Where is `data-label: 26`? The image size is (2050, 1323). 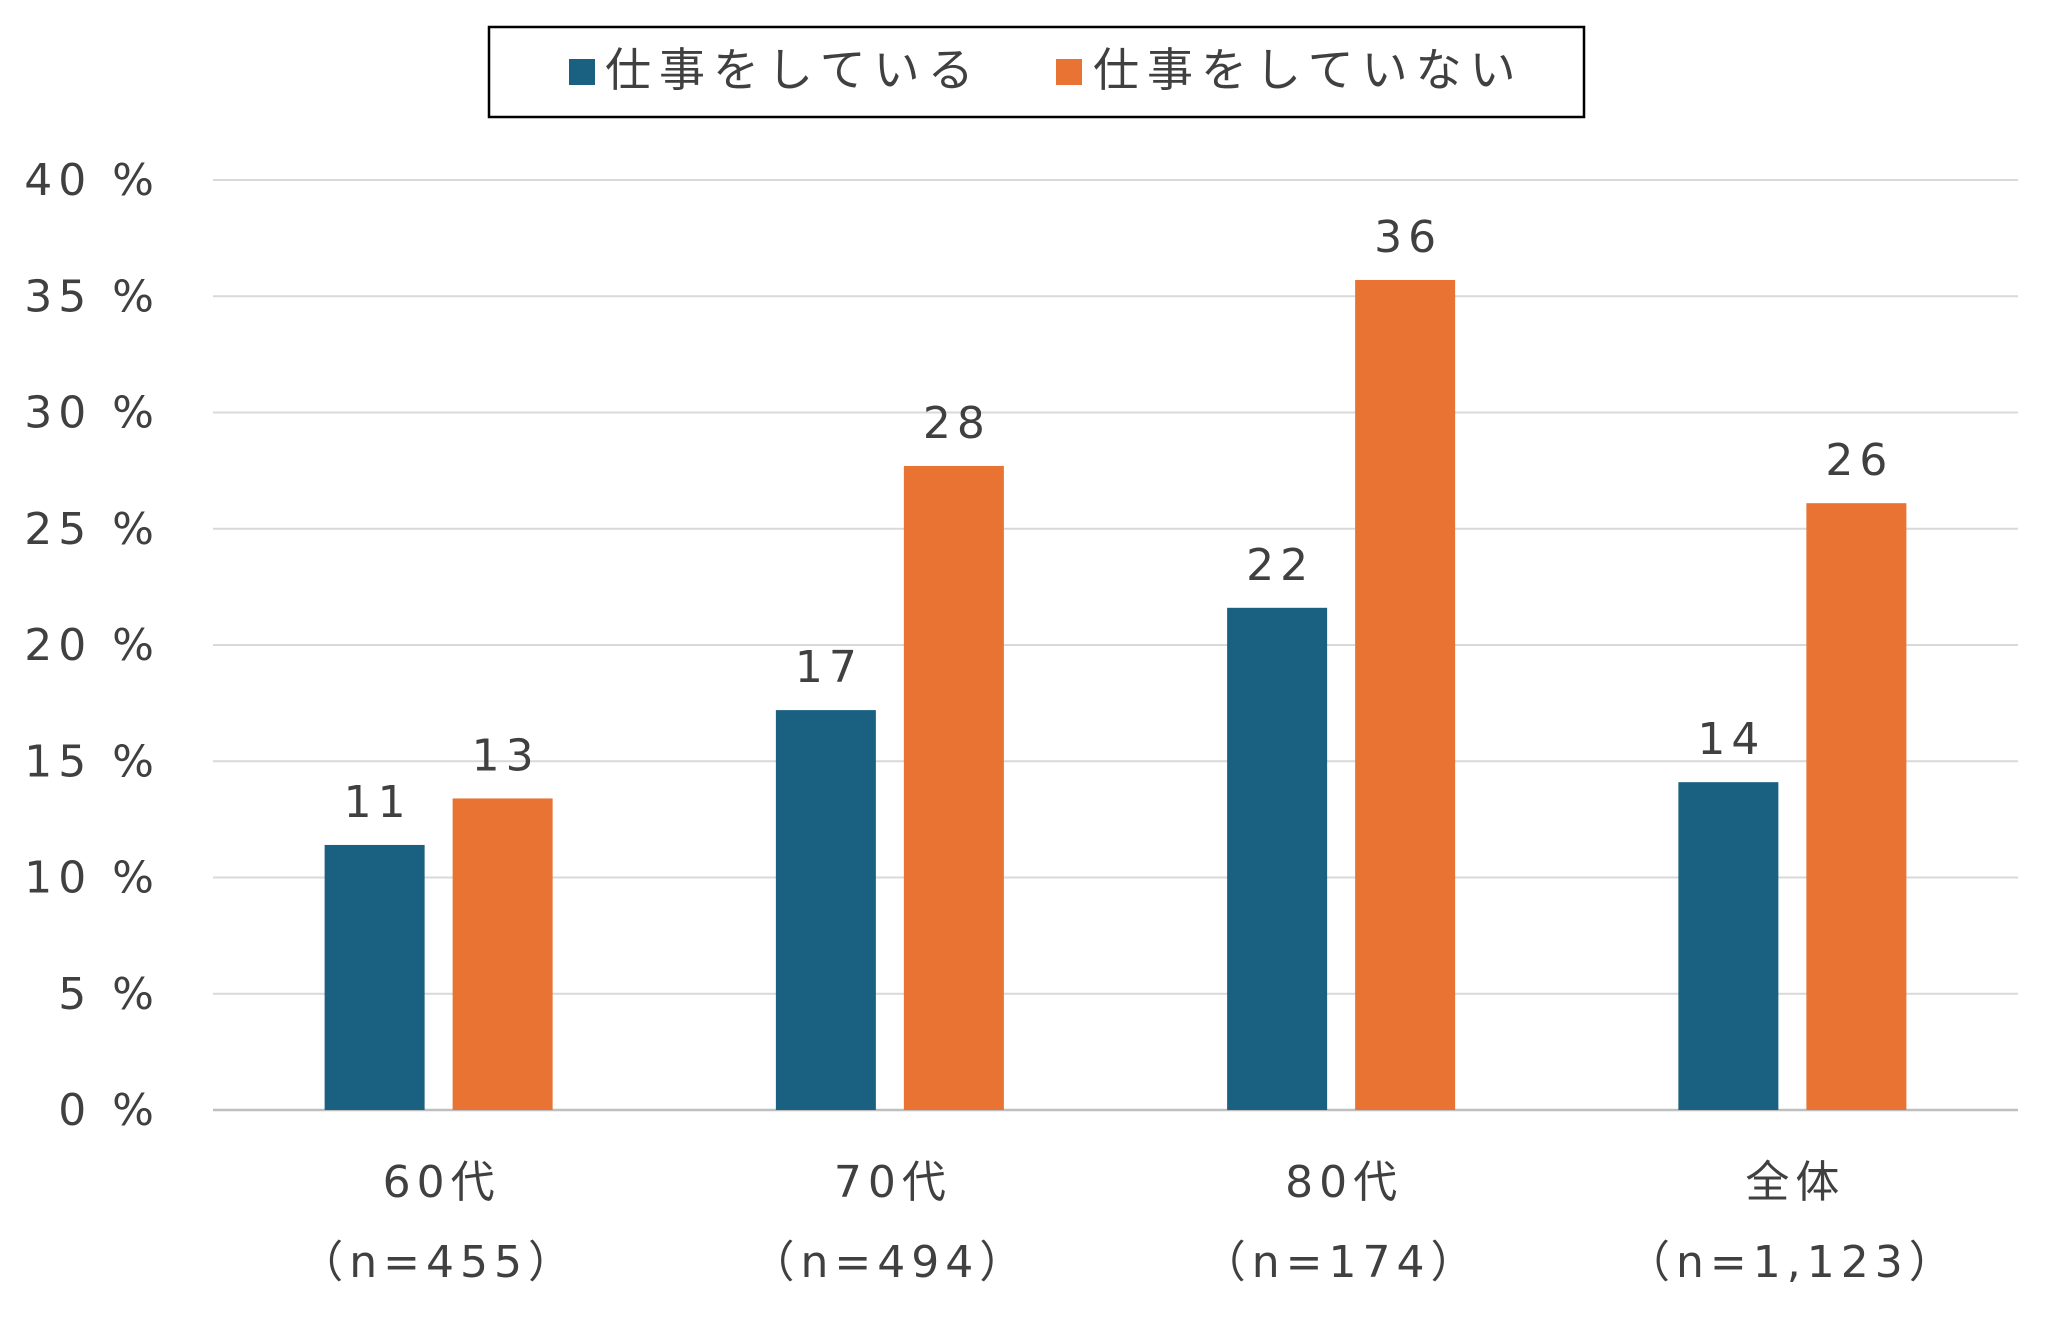 data-label: 26 is located at coordinates (1859, 460).